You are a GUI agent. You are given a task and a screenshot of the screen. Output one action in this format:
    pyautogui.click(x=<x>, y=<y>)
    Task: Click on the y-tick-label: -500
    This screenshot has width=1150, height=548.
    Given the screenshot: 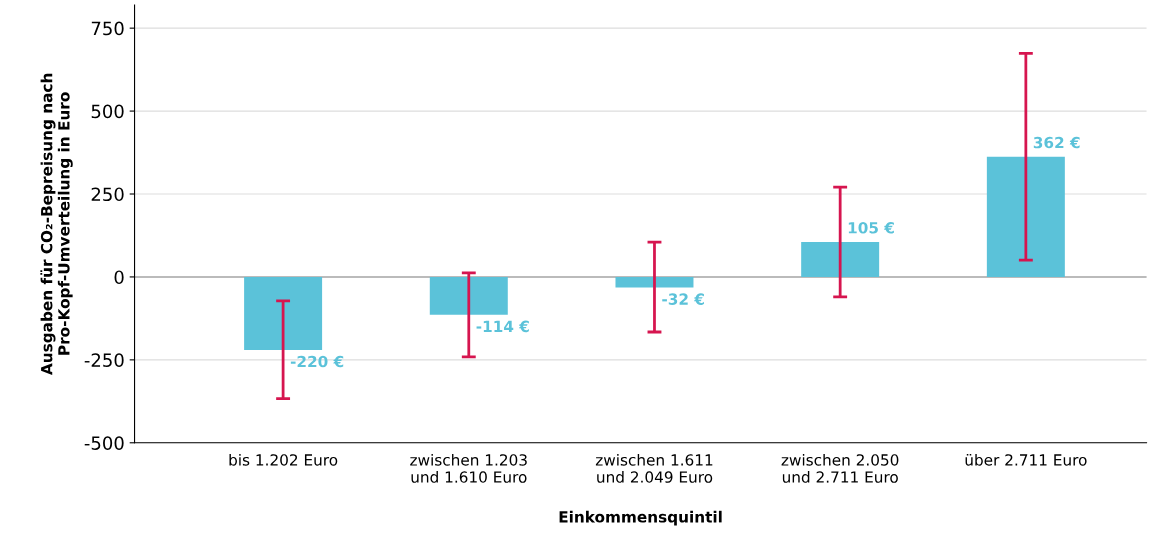 What is the action you would take?
    pyautogui.click(x=104, y=443)
    